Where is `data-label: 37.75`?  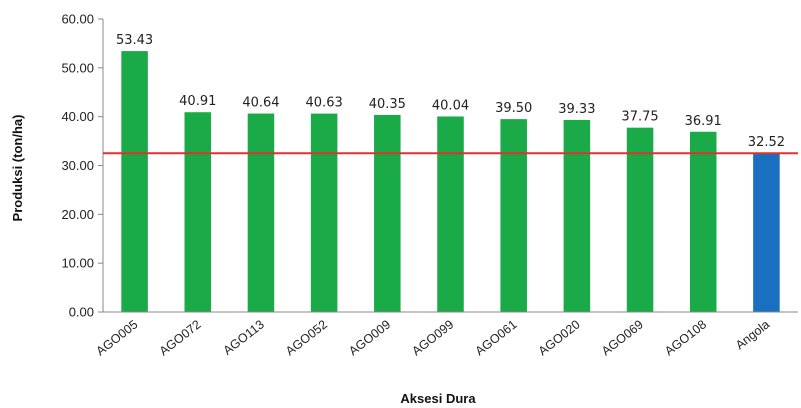 data-label: 37.75 is located at coordinates (639, 117).